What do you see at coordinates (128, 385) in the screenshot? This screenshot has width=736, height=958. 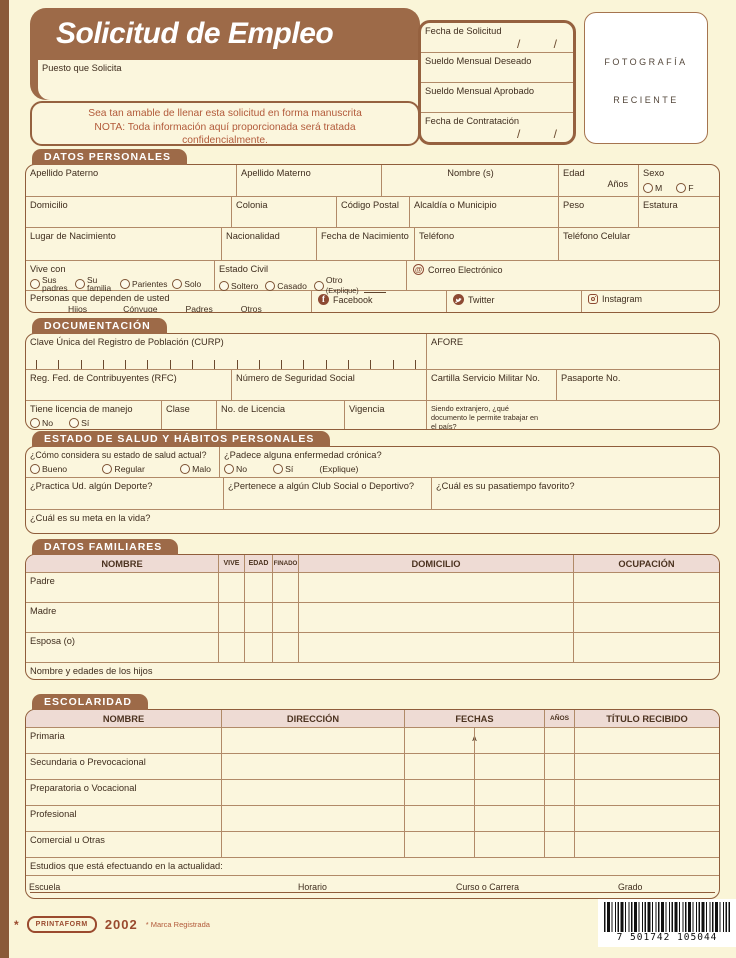 I see `field-rfc: Reg. Fed. de Contribuyentes (RFC)` at bounding box center [128, 385].